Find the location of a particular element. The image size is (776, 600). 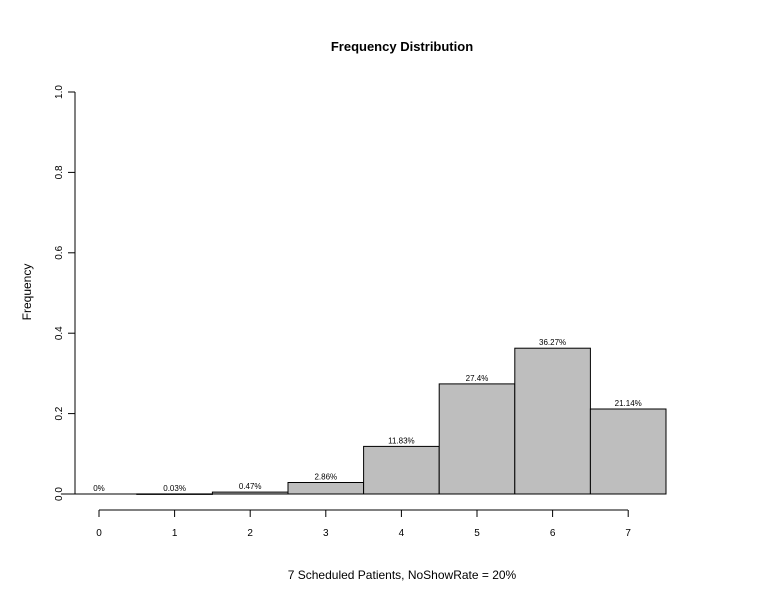

x-axis-label: 7 Scheduled Patients, NoShowRate = 20% is located at coordinates (402, 575).